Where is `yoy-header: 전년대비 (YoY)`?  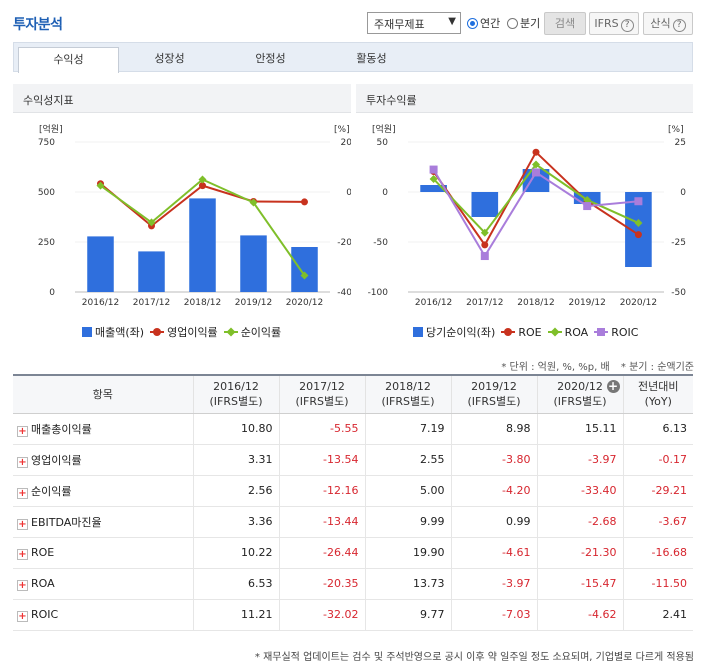 yoy-header: 전년대비 (YoY) is located at coordinates (658, 394).